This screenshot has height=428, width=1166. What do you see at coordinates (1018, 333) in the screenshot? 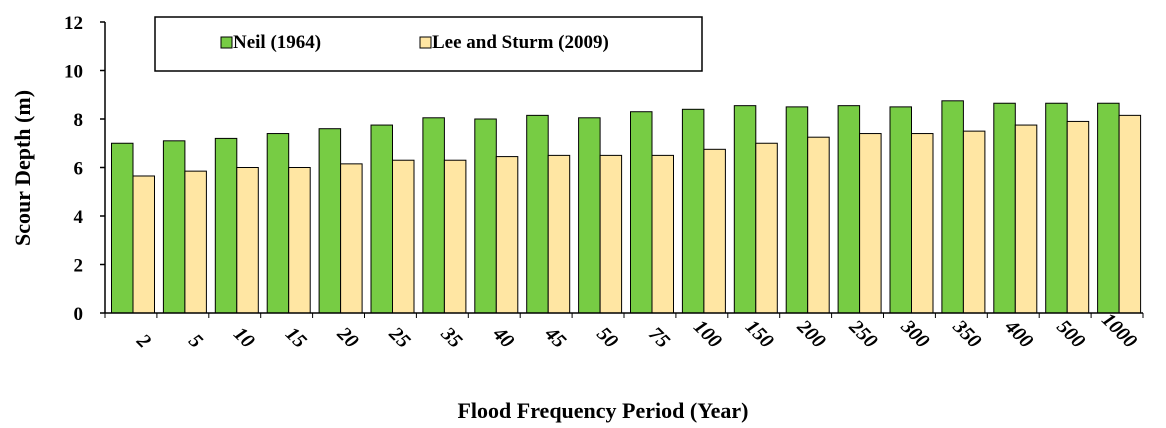
I see `x-tick-label-400: 400` at bounding box center [1018, 333].